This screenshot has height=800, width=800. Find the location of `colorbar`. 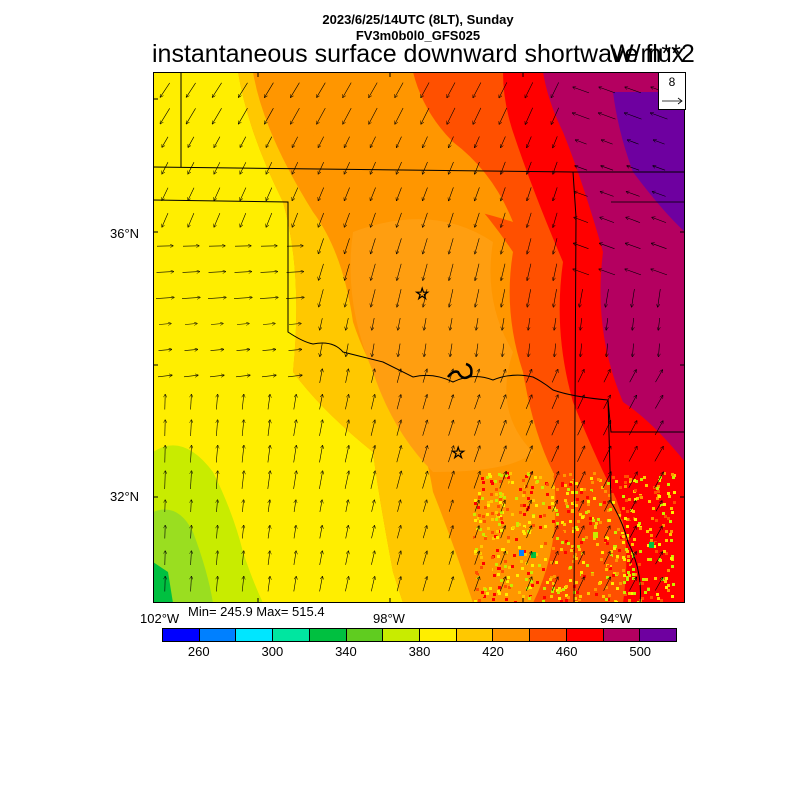

colorbar is located at coordinates (419, 635).